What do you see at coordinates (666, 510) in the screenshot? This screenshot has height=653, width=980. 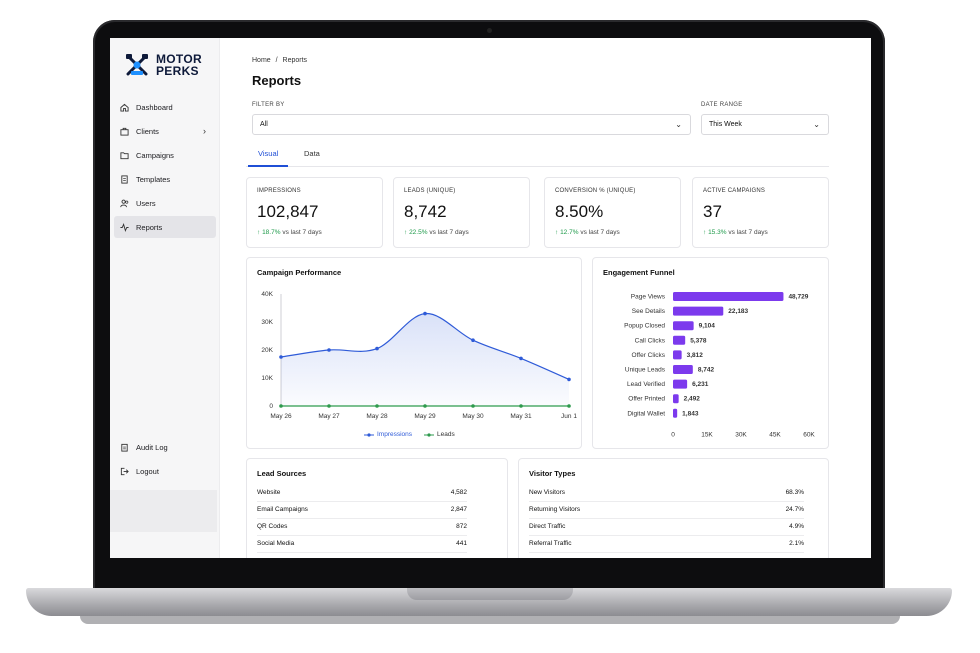 I see `table-row: Returning Visitors 24.7%` at bounding box center [666, 510].